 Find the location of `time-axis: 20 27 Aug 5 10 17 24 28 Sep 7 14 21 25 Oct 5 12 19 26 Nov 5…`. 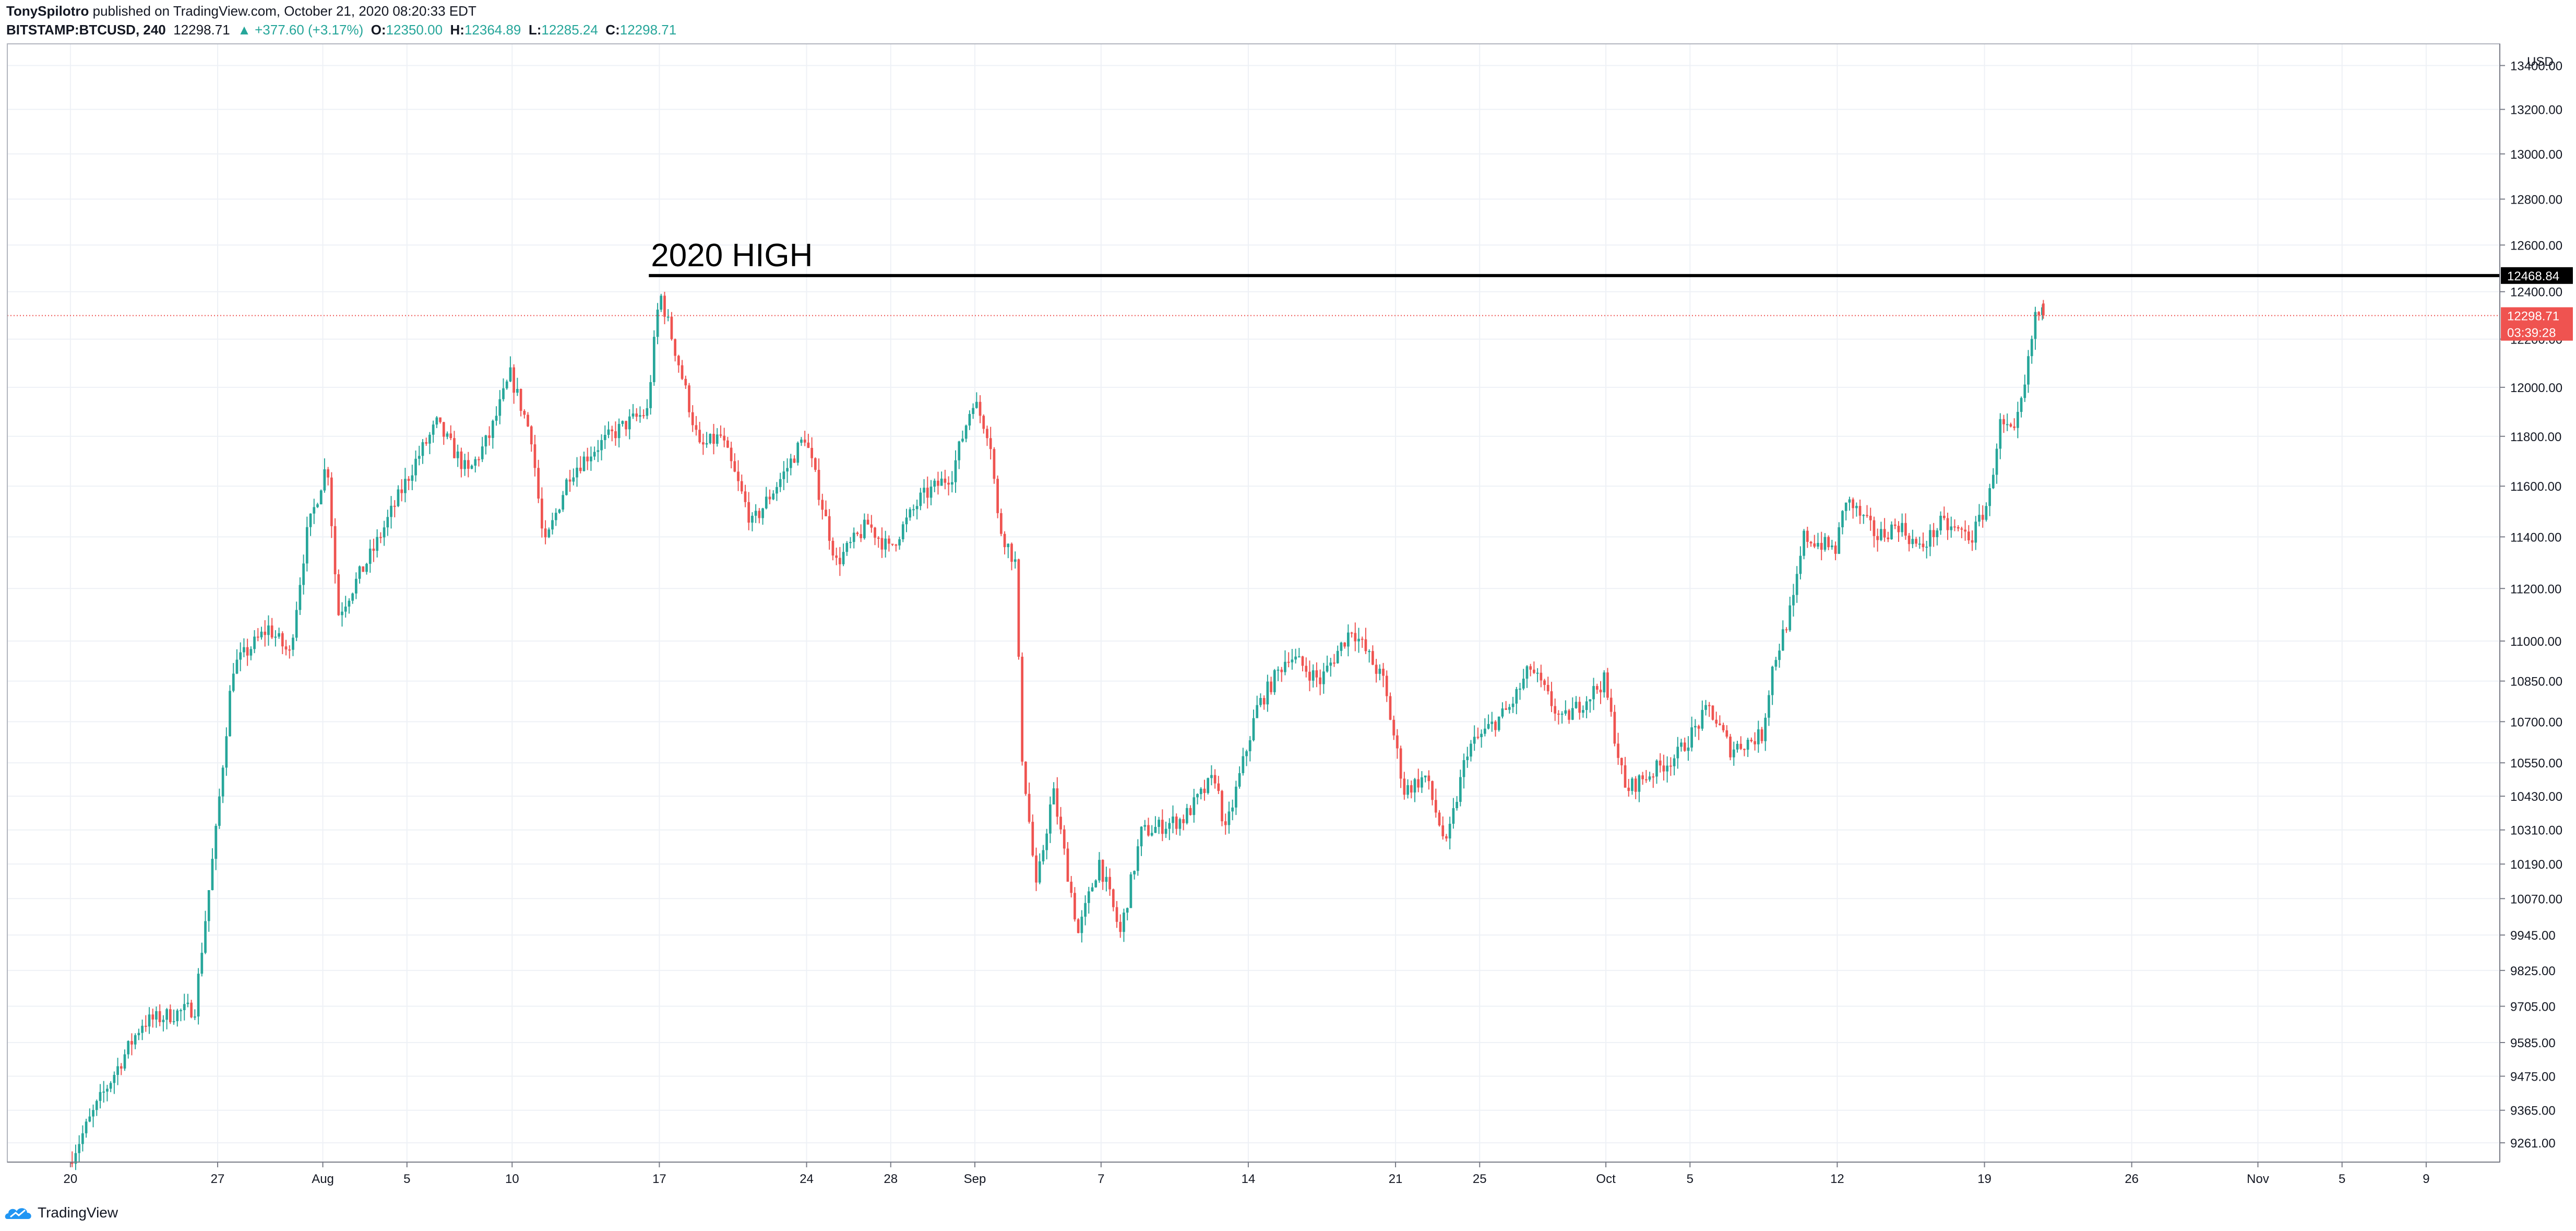

time-axis: 20 27 Aug 5 10 17 24 28 Sep 7 14 21 25 Oct 5 12 19 26 Nov 5… is located at coordinates (1247, 1174).